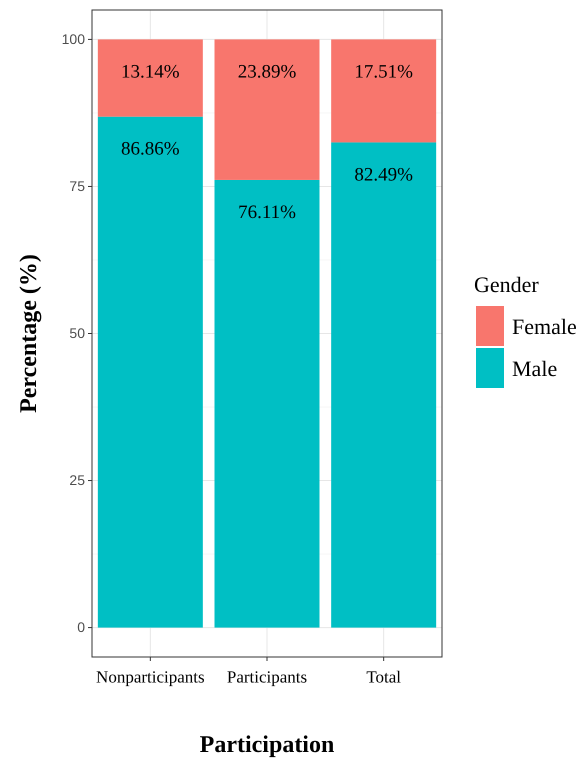  Describe the element at coordinates (81, 627) in the screenshot. I see `y-tick-label: 0` at that location.